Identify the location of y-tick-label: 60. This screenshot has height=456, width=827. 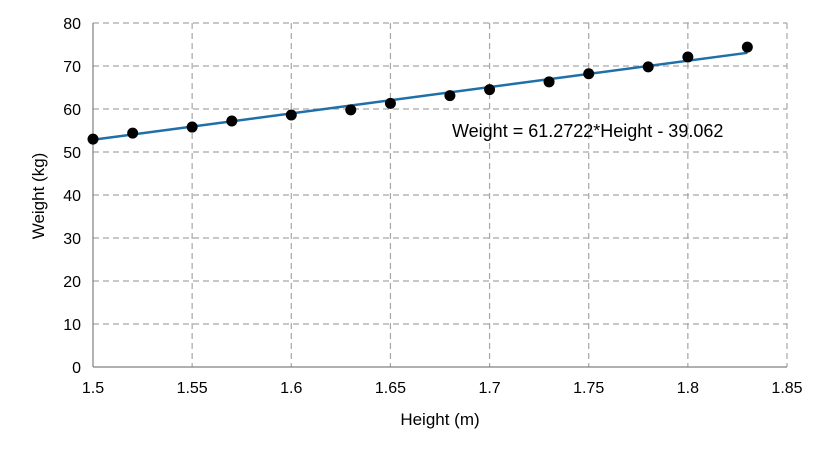
(72, 110).